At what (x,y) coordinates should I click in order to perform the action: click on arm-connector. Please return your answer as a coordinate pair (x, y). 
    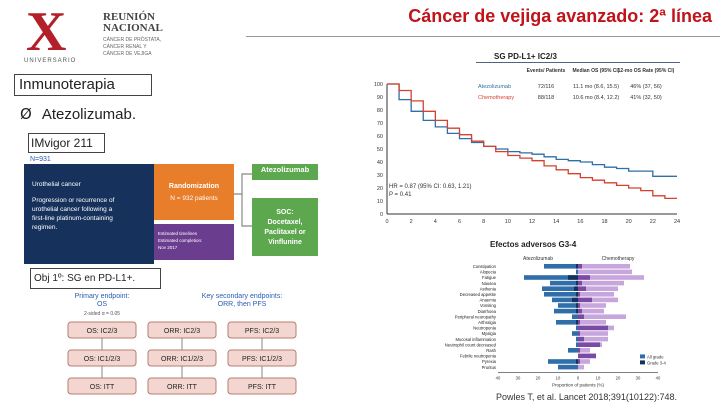
    Looking at the image, I should click on (243, 200).